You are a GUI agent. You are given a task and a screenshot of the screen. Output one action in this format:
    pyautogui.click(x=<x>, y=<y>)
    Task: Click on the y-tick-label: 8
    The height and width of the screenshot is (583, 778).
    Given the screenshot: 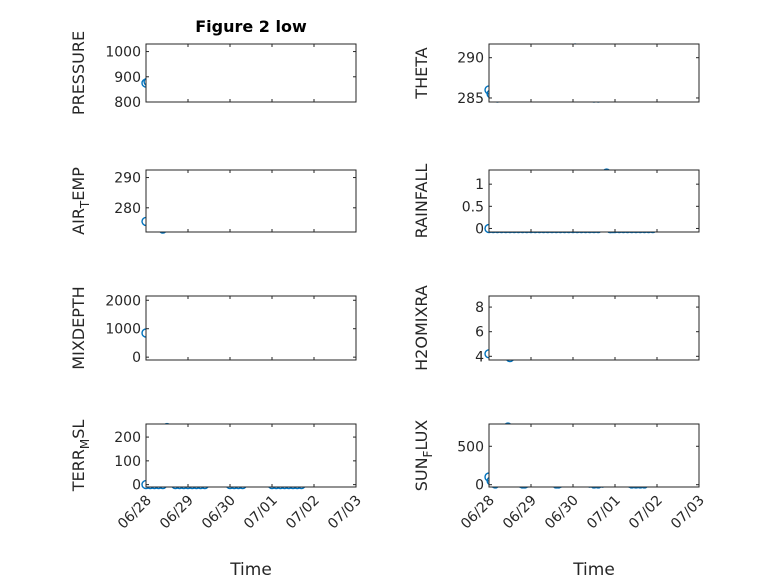 What is the action you would take?
    pyautogui.click(x=479, y=308)
    